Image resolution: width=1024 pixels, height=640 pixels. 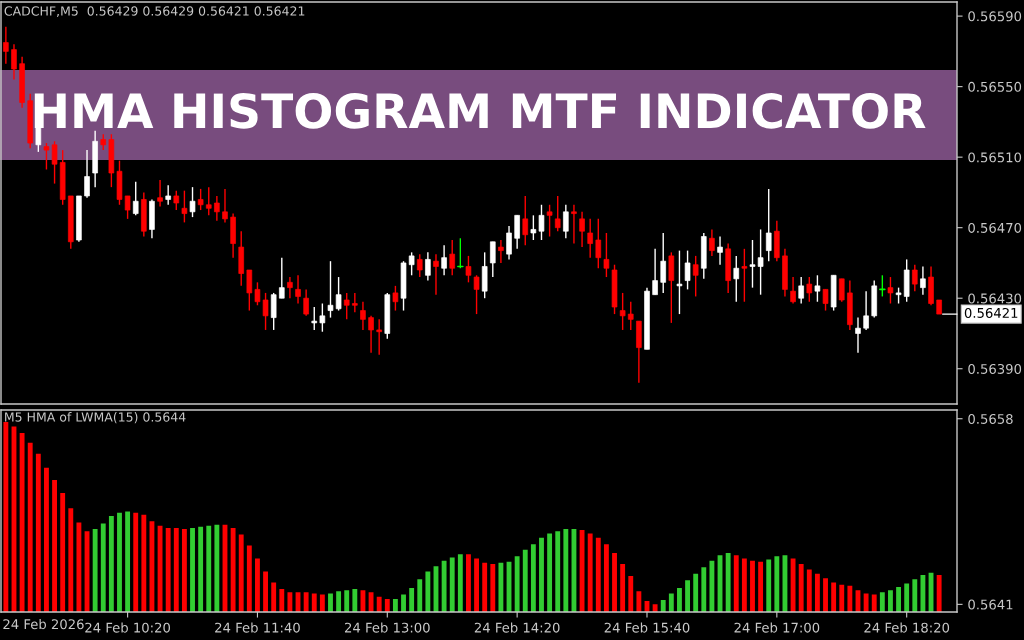 I want to click on y-tick-label: 0.5658, so click(x=990, y=418).